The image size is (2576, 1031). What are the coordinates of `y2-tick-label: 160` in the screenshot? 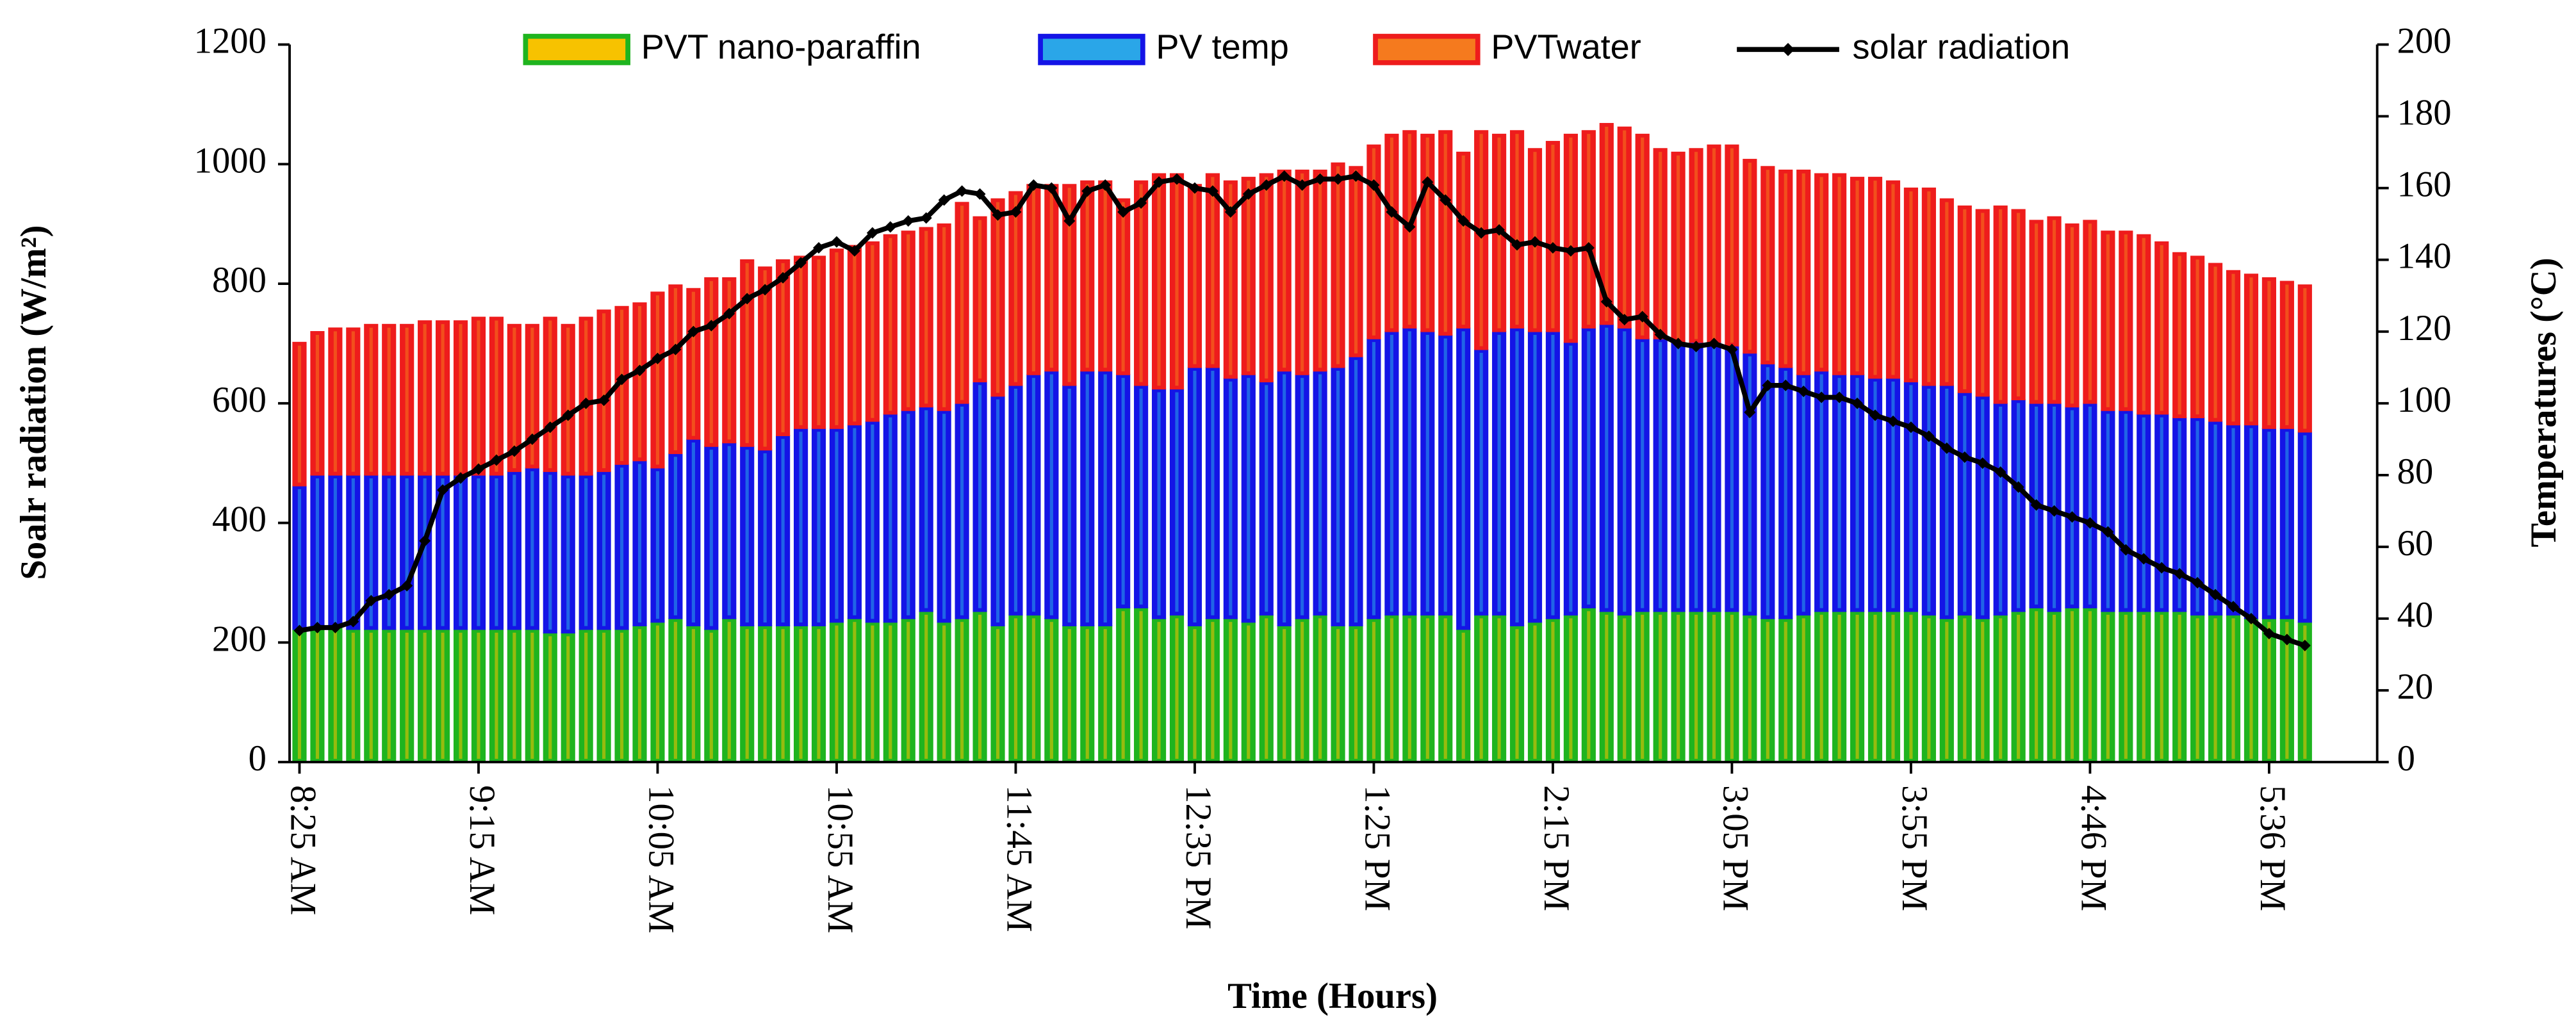 It's located at (2424, 185).